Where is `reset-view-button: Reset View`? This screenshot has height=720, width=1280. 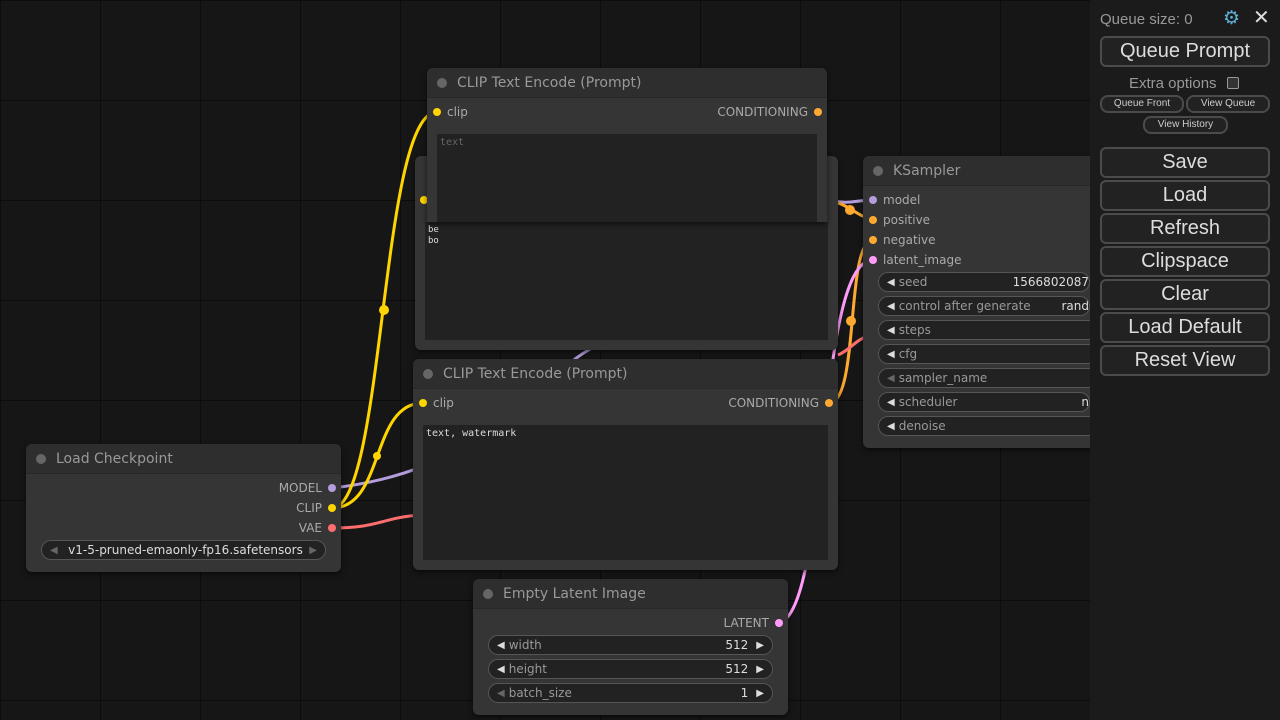 reset-view-button: Reset View is located at coordinates (1185, 360).